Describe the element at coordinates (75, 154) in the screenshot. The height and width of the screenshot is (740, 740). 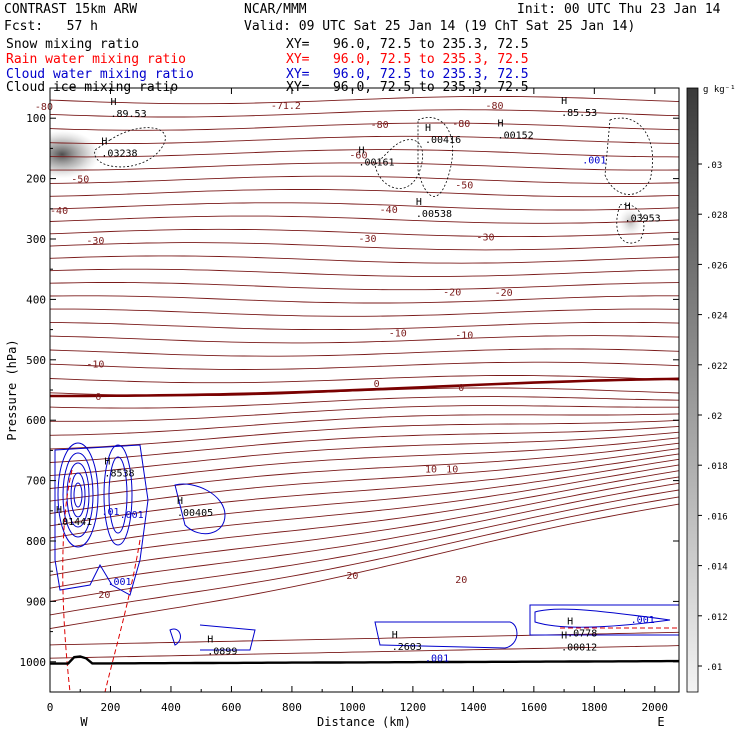
I see `snow-max-blob` at that location.